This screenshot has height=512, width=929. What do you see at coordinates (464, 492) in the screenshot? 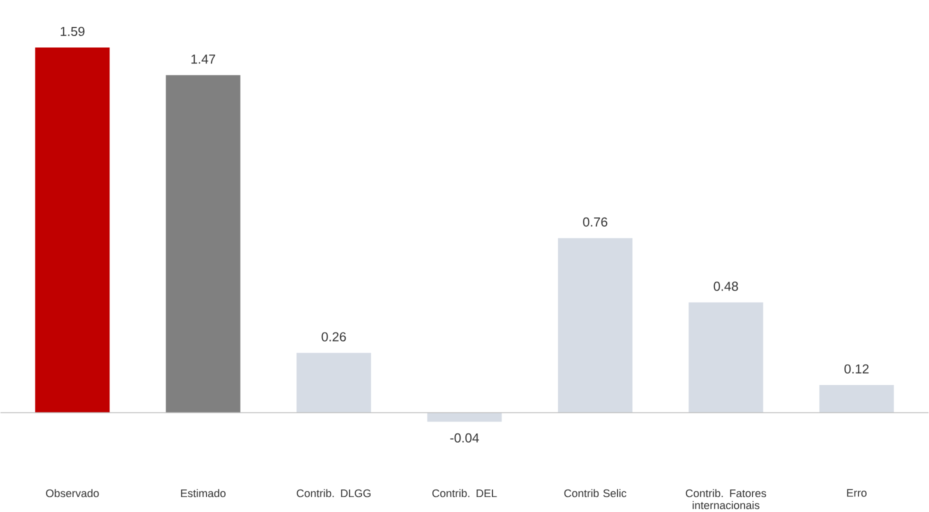
I see `x-tick-label: Contrib. DEL` at bounding box center [464, 492].